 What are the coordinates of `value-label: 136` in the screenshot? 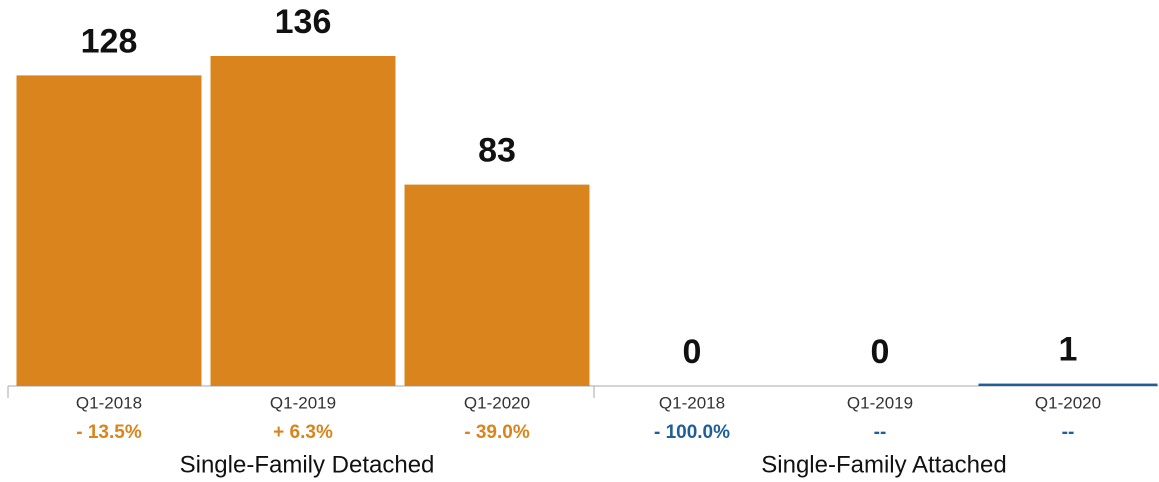 It's located at (303, 22).